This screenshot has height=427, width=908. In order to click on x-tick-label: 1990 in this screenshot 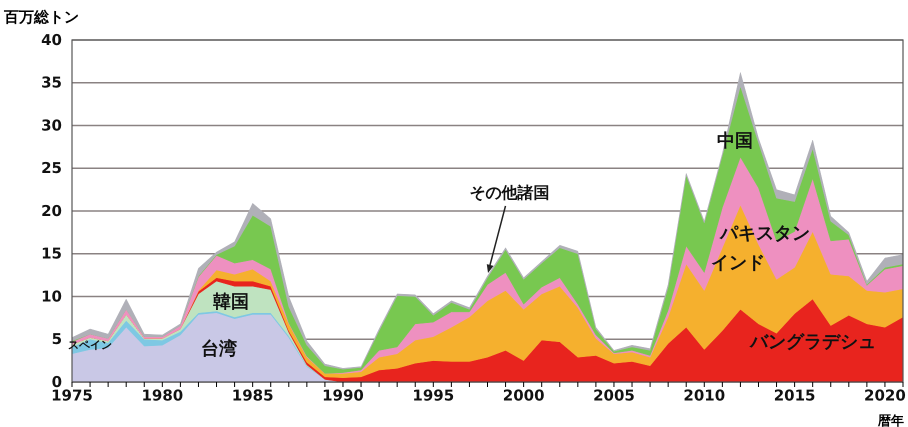, I will do `click(343, 395)`.